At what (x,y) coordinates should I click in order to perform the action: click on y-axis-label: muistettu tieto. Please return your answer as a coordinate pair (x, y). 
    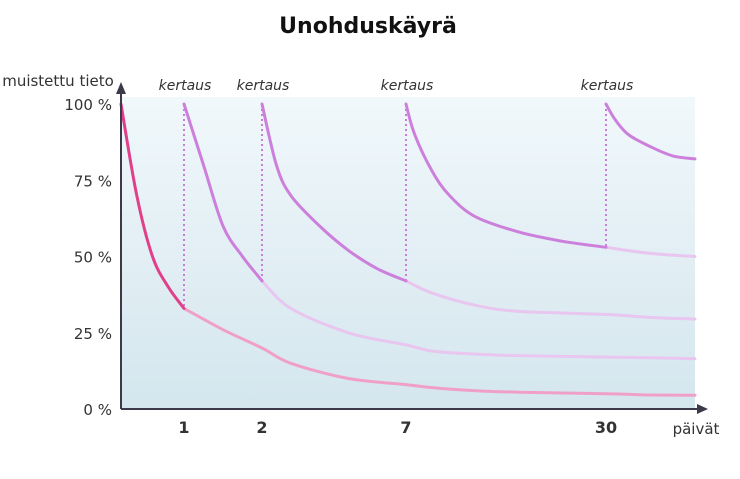
    Looking at the image, I should click on (58, 81).